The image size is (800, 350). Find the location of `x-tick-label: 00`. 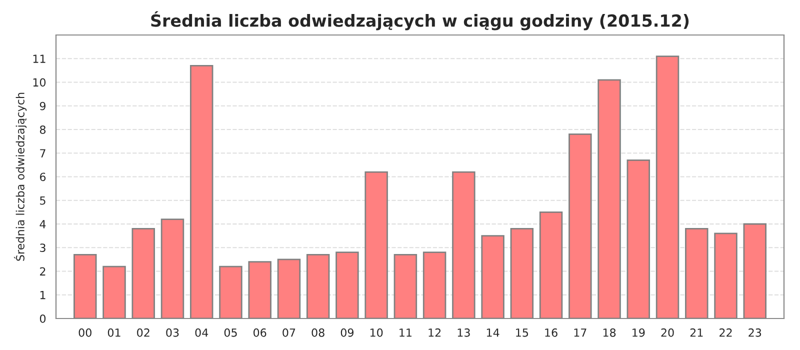

x-tick-label: 00 is located at coordinates (85, 332).